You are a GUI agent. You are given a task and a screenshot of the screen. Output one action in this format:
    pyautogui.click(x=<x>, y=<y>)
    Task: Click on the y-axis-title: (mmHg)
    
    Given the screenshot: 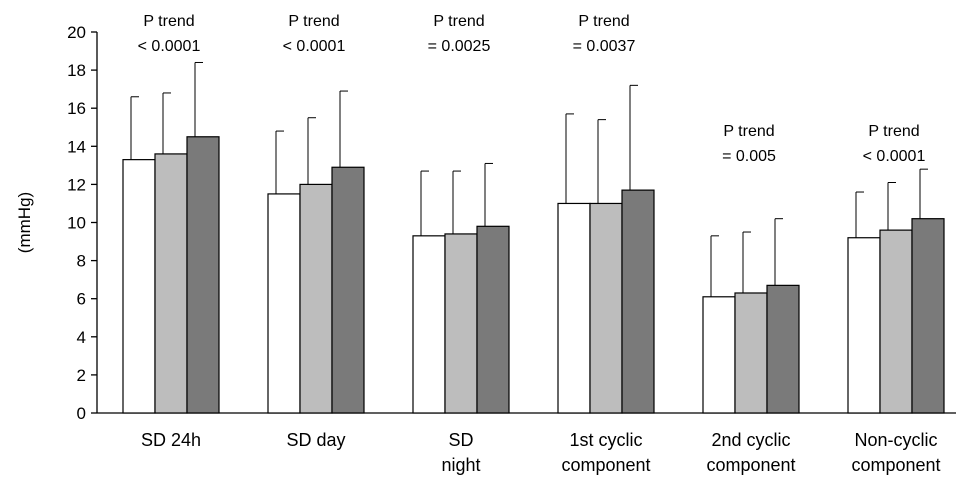 What is the action you would take?
    pyautogui.click(x=24, y=222)
    